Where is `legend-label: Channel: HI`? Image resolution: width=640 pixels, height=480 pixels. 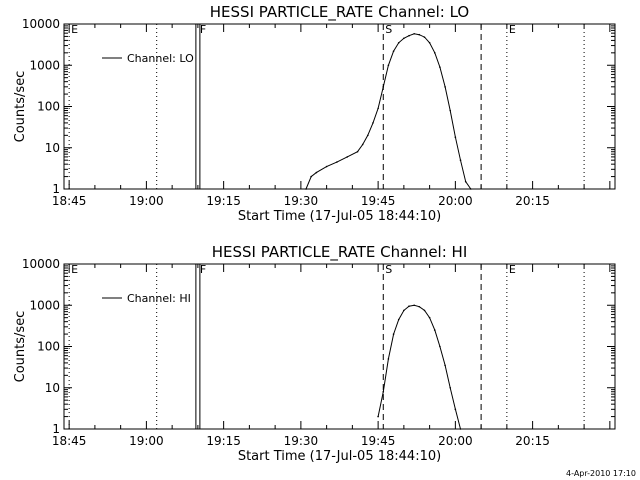
legend-label: Channel: HI is located at coordinates (159, 298).